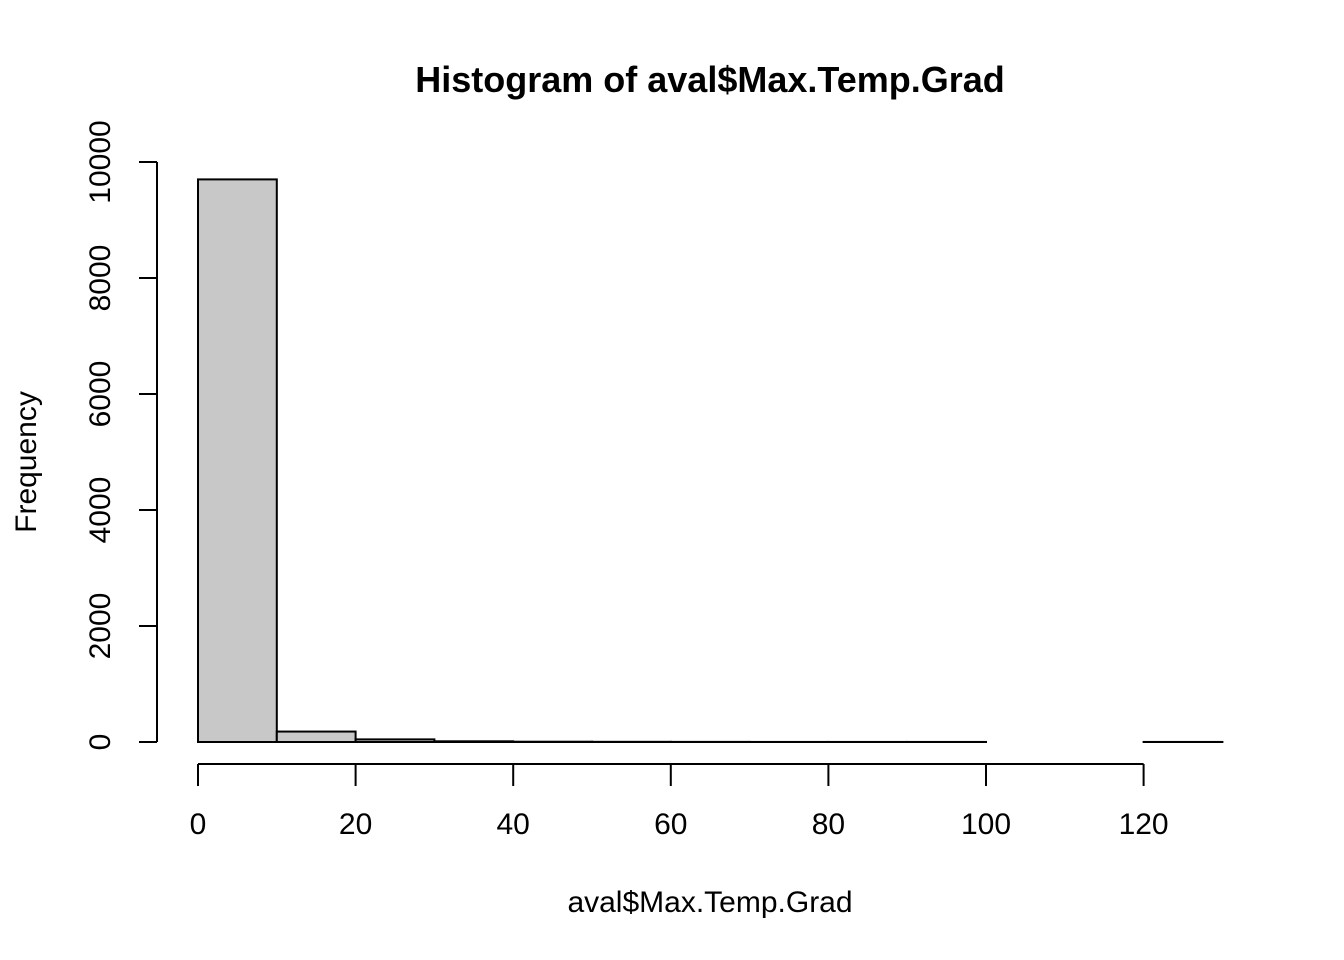  What do you see at coordinates (828, 824) in the screenshot?
I see `x-tick-label-4: 80` at bounding box center [828, 824].